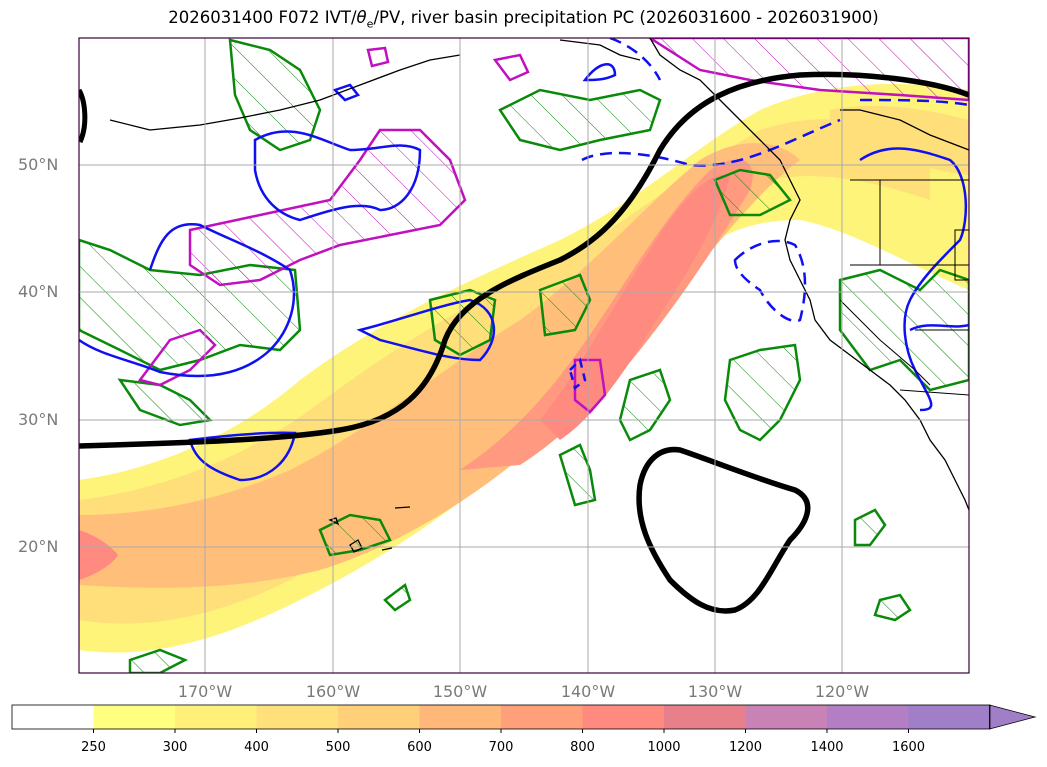  I want to click on lat-label-50n: 50°N, so click(38, 164).